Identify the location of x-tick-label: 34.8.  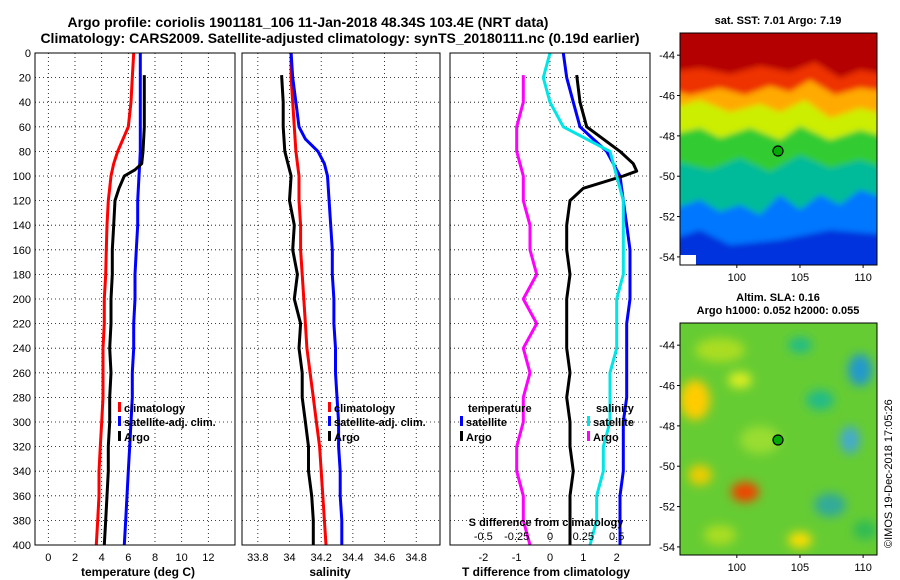
(416, 558).